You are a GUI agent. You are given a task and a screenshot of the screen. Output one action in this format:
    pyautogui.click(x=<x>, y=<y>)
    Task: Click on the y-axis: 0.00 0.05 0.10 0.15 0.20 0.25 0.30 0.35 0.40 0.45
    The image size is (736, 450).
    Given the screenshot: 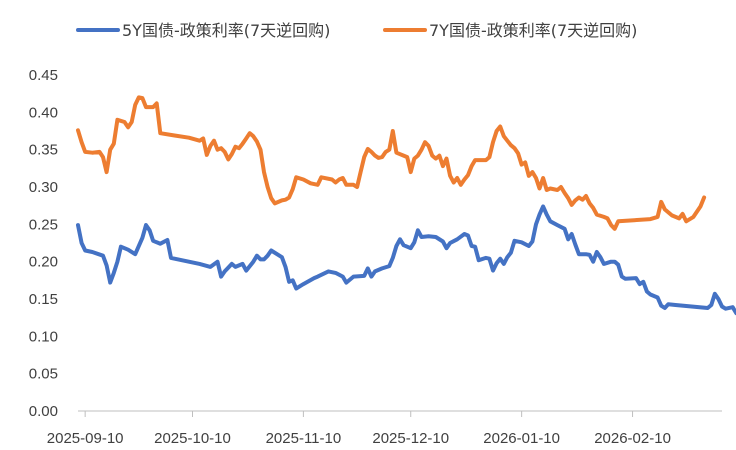 What is the action you would take?
    pyautogui.click(x=43, y=243)
    